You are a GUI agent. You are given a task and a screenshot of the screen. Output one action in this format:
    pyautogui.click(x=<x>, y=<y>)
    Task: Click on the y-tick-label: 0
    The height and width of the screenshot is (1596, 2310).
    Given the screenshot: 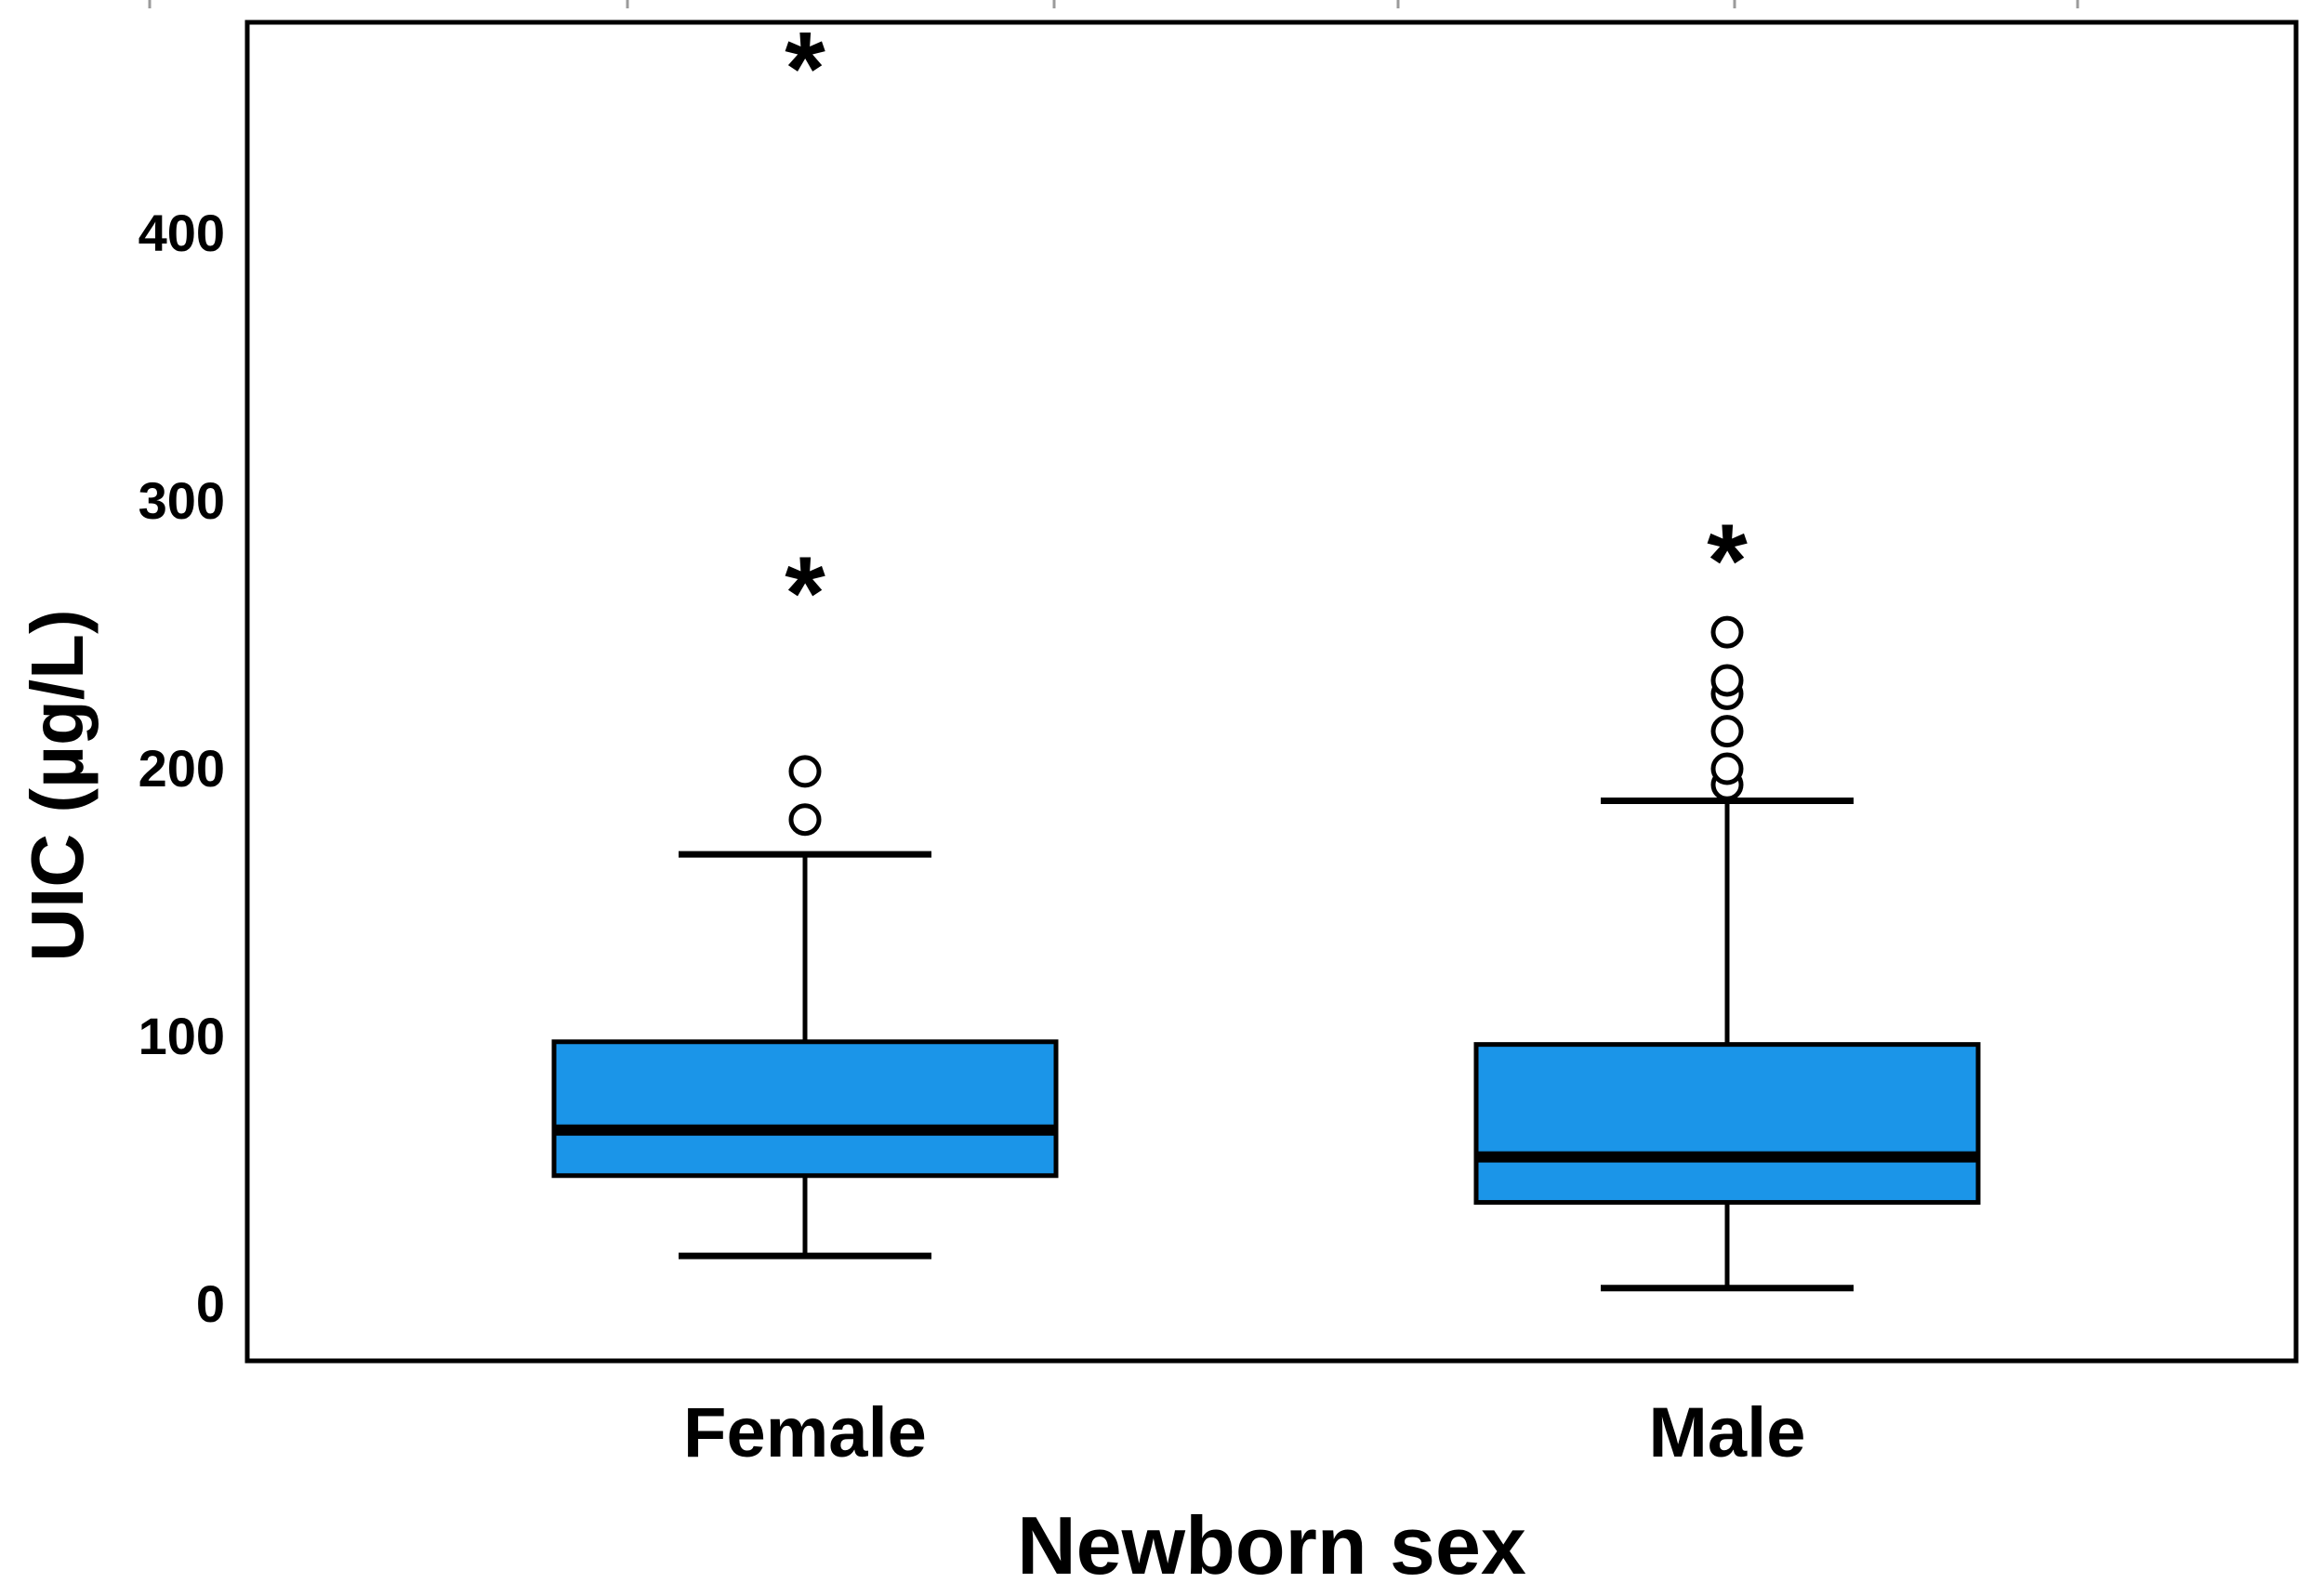 What is the action you would take?
    pyautogui.click(x=210, y=1303)
    